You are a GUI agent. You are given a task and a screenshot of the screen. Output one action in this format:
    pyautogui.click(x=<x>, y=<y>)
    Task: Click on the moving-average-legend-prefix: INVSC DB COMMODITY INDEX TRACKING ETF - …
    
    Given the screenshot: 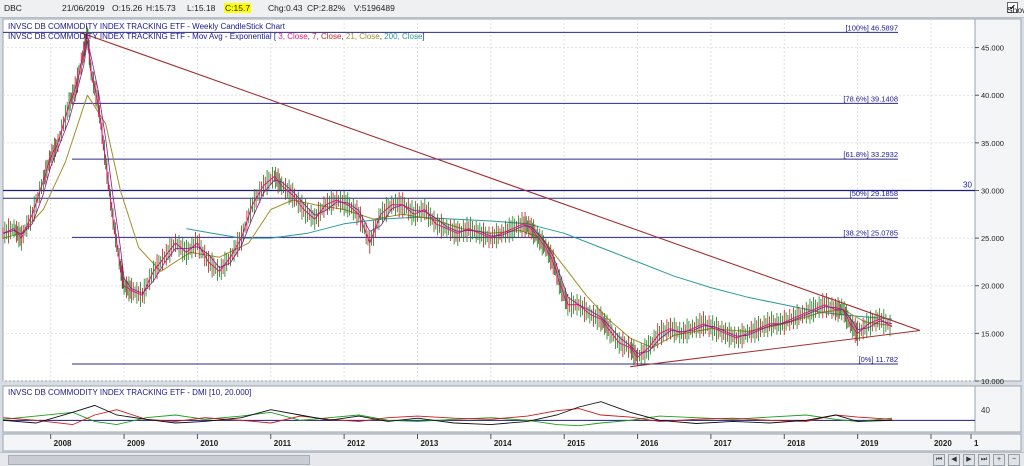 What is the action you would take?
    pyautogui.click(x=142, y=36)
    